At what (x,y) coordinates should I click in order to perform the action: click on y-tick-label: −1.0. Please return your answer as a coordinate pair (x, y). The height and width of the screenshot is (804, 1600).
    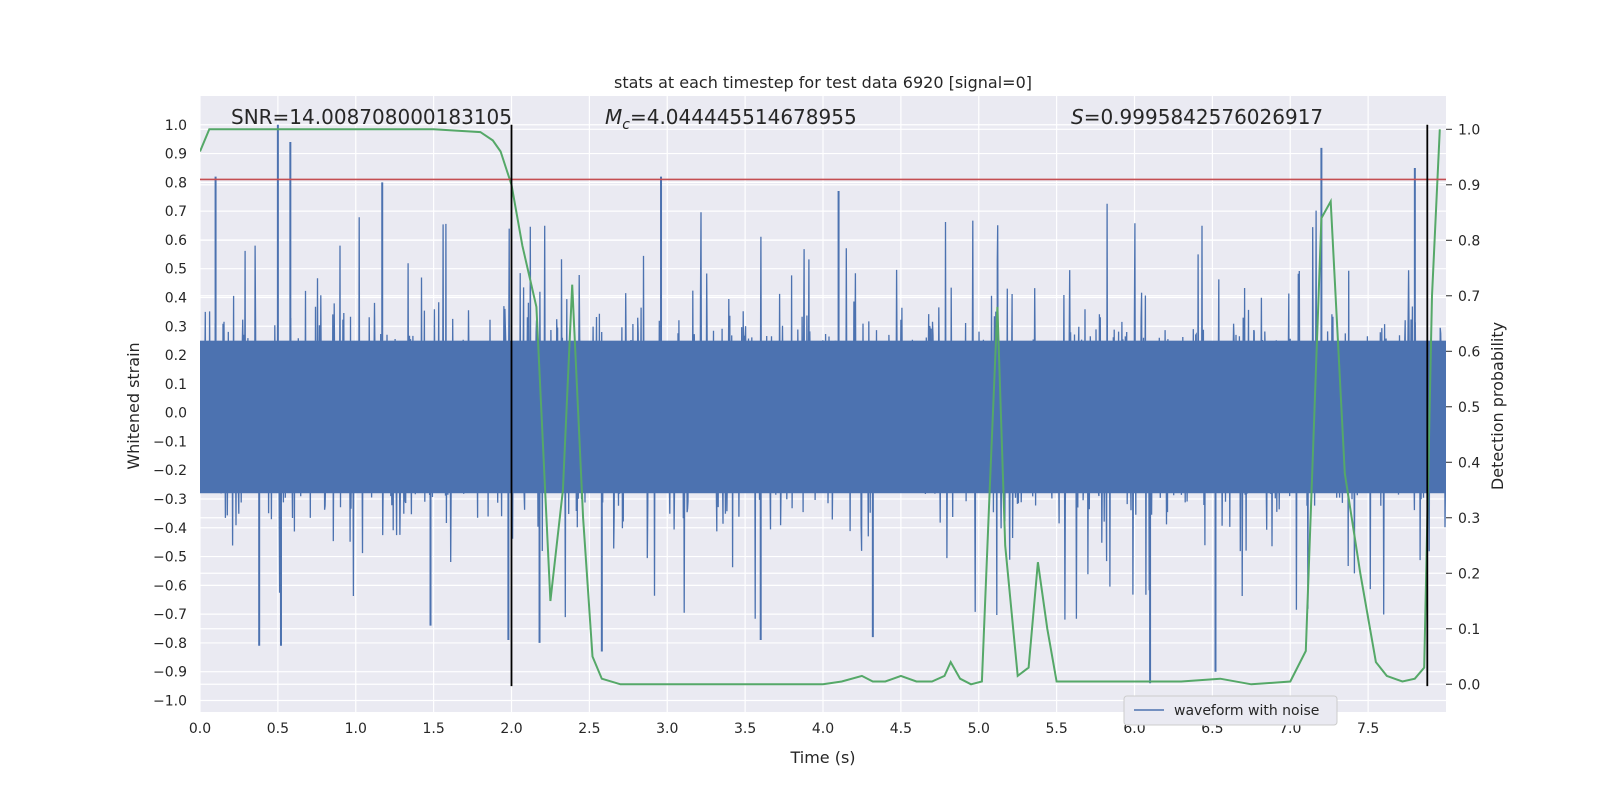
    Looking at the image, I should click on (170, 701).